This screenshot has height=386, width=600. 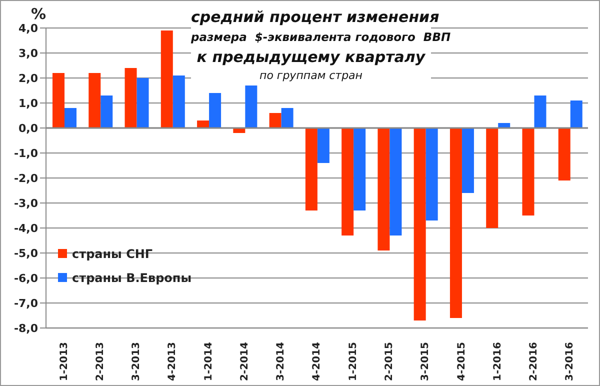 What do you see at coordinates (311, 76) in the screenshot?
I see `text: по группам стран` at bounding box center [311, 76].